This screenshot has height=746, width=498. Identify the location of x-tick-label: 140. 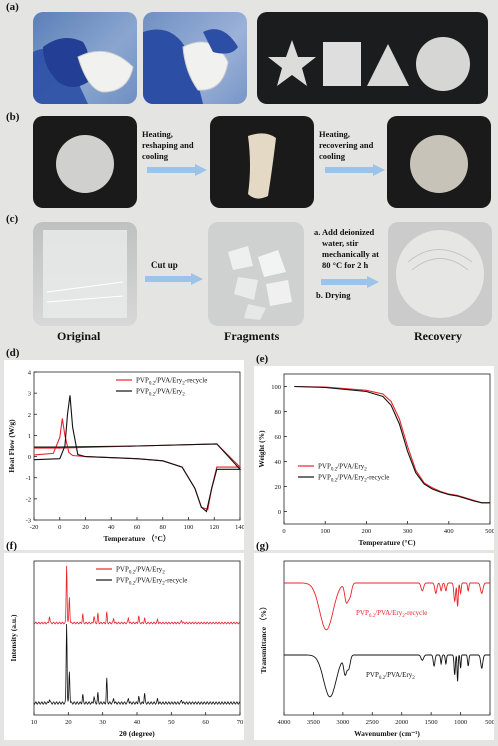
(239, 527).